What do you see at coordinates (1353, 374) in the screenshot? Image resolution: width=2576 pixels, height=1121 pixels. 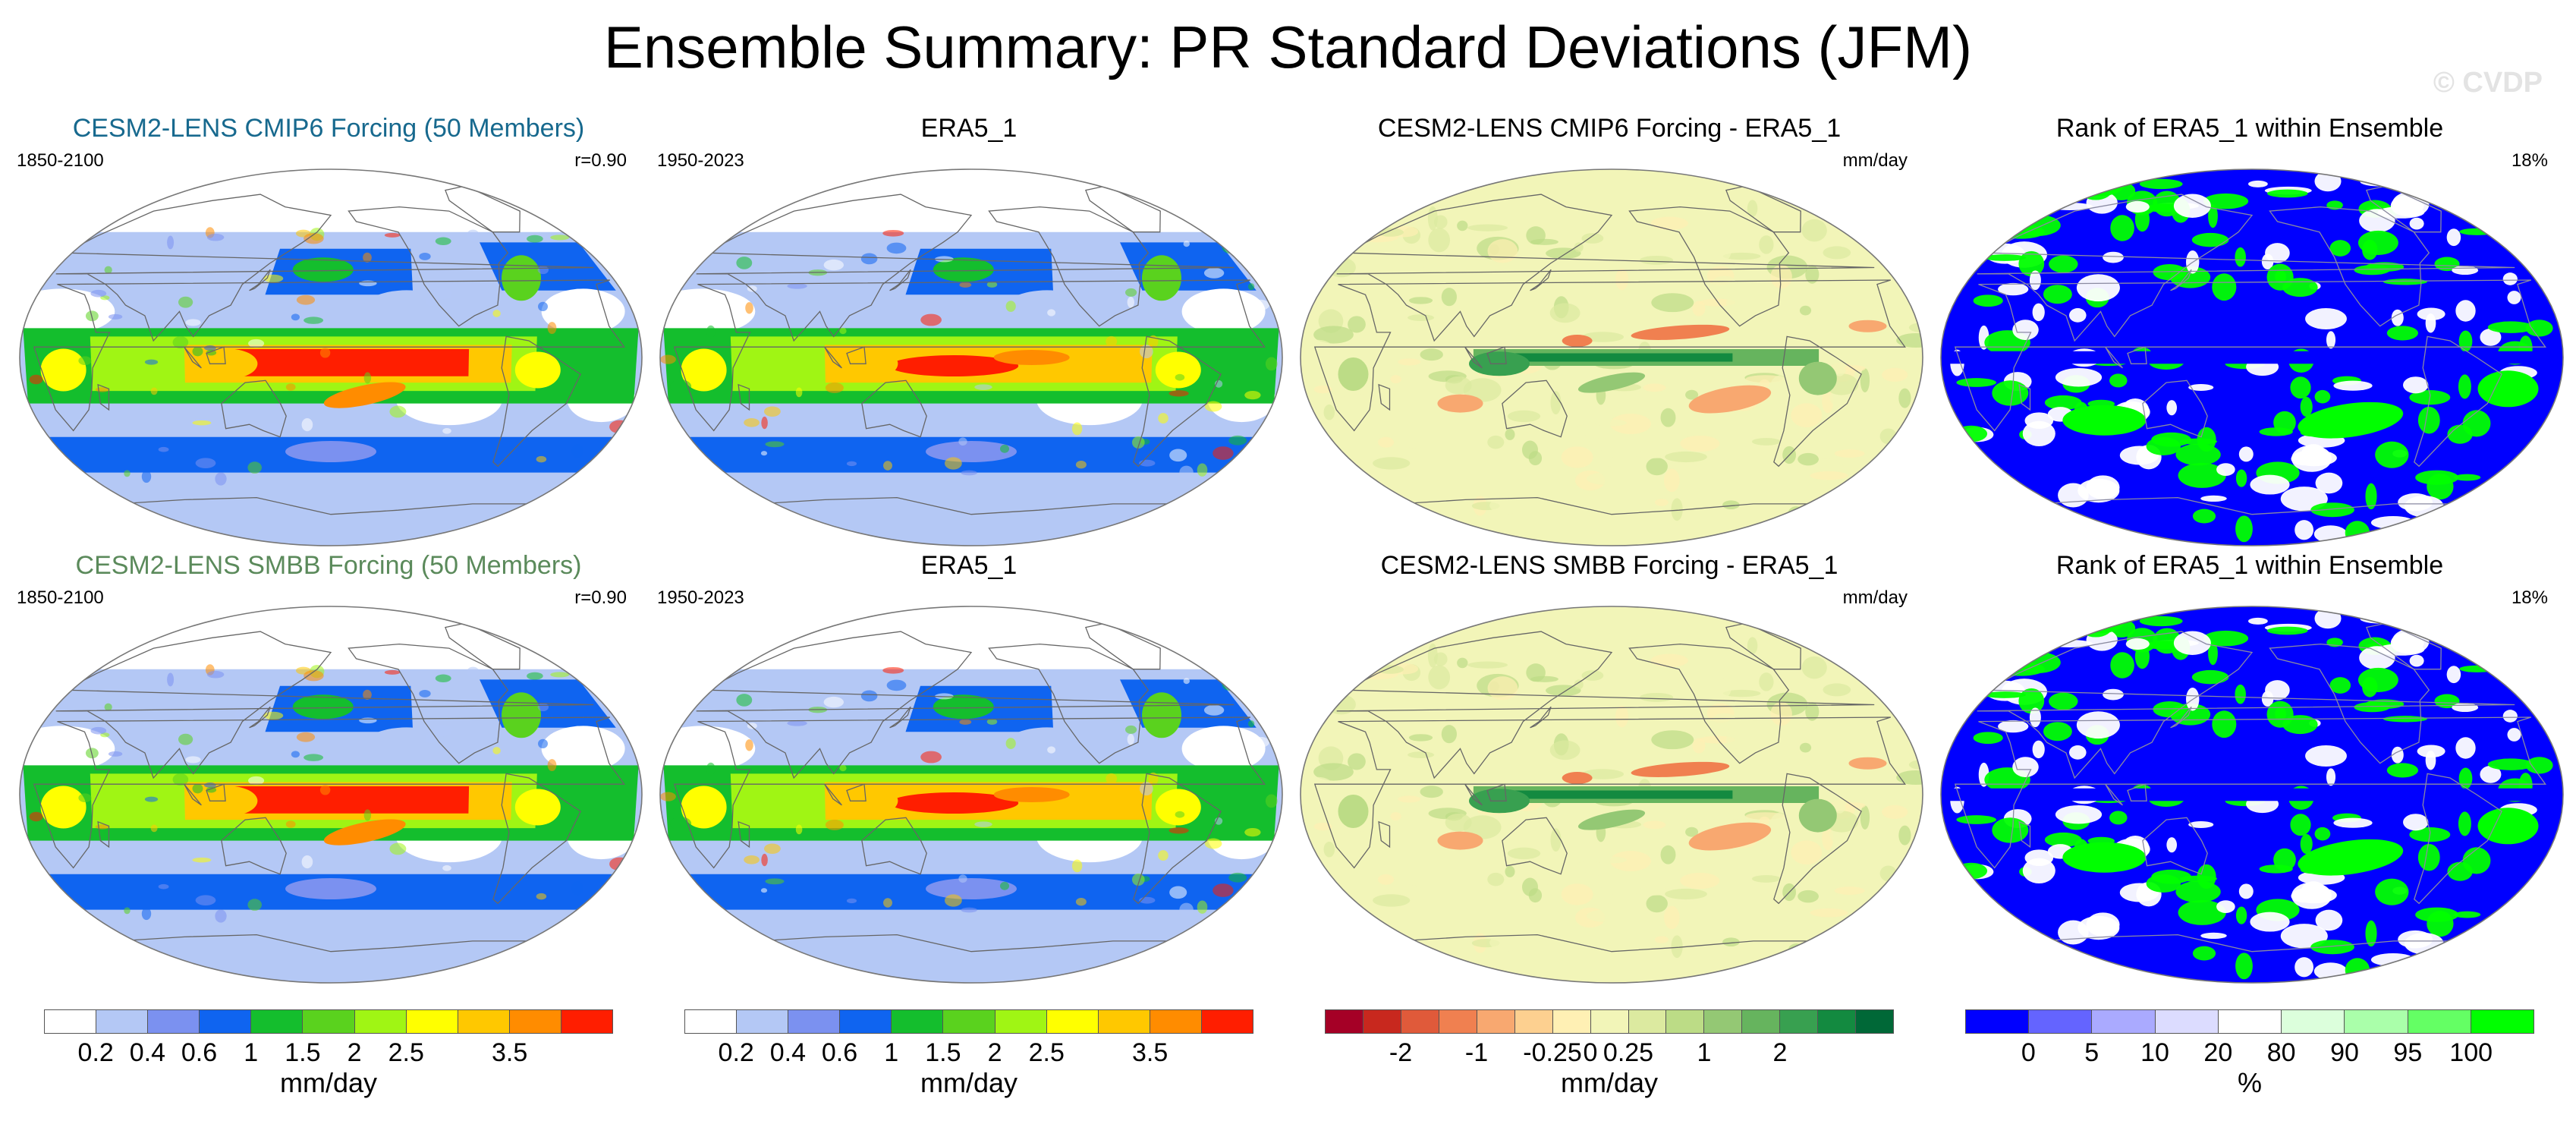 I see `diff-positive-congo` at bounding box center [1353, 374].